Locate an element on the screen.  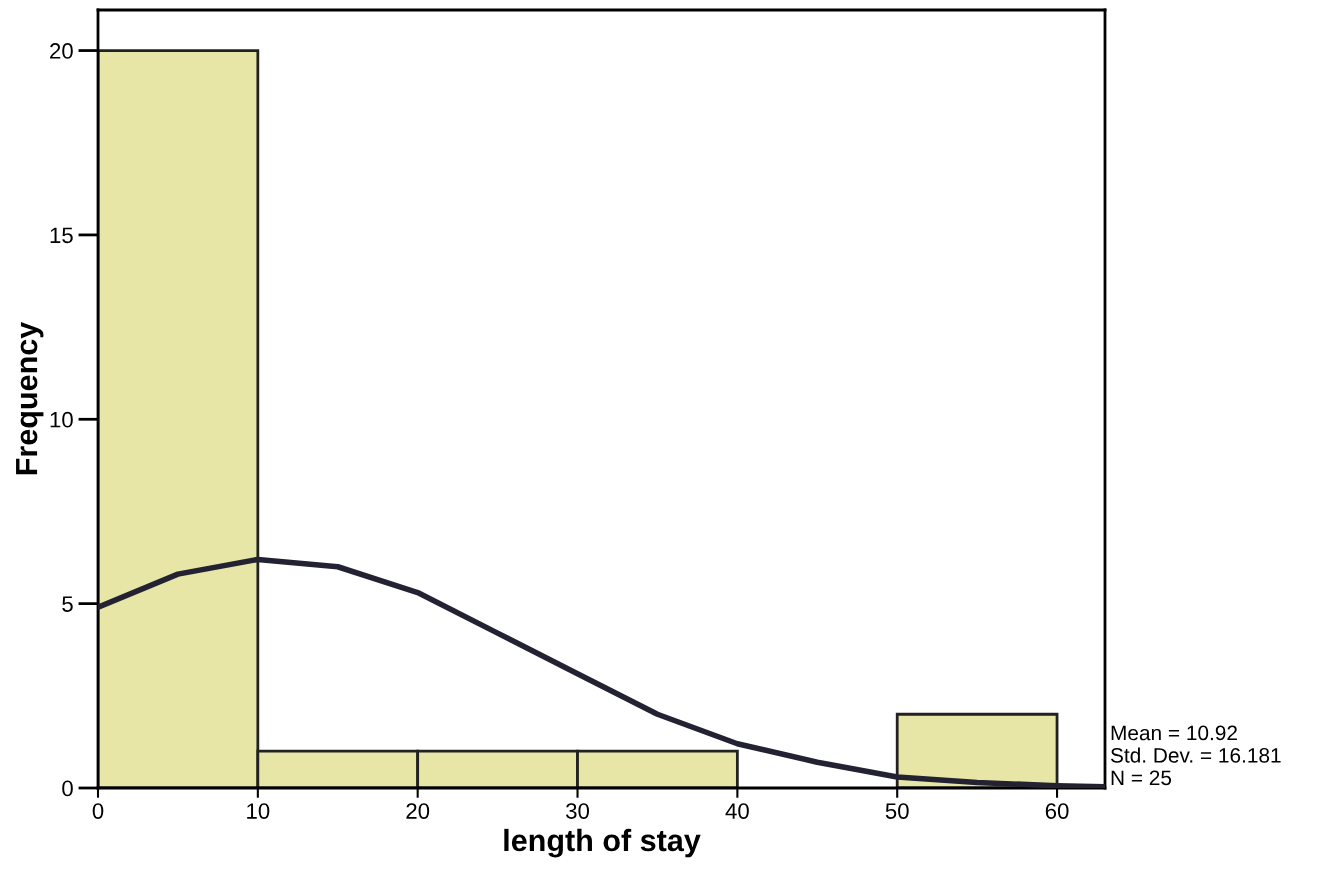
y-tick-label: 10 is located at coordinates (61, 419).